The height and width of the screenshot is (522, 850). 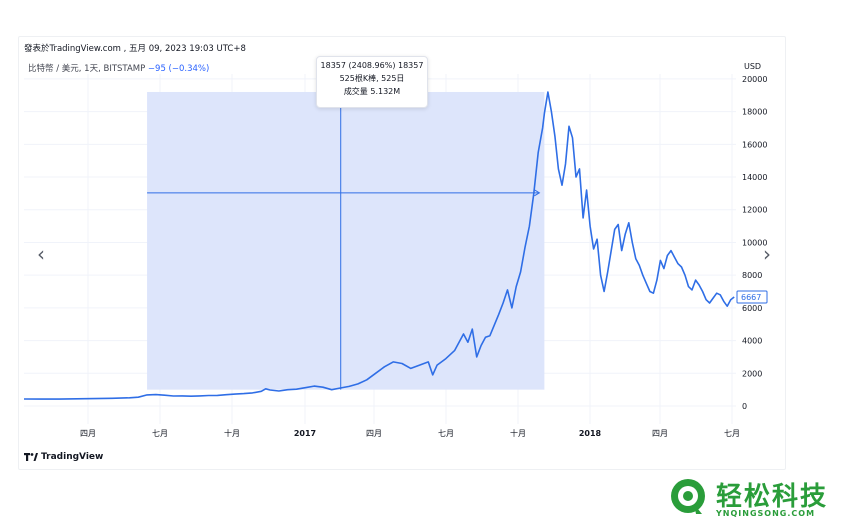 I want to click on watermark-logo-icon, so click(x=688, y=496).